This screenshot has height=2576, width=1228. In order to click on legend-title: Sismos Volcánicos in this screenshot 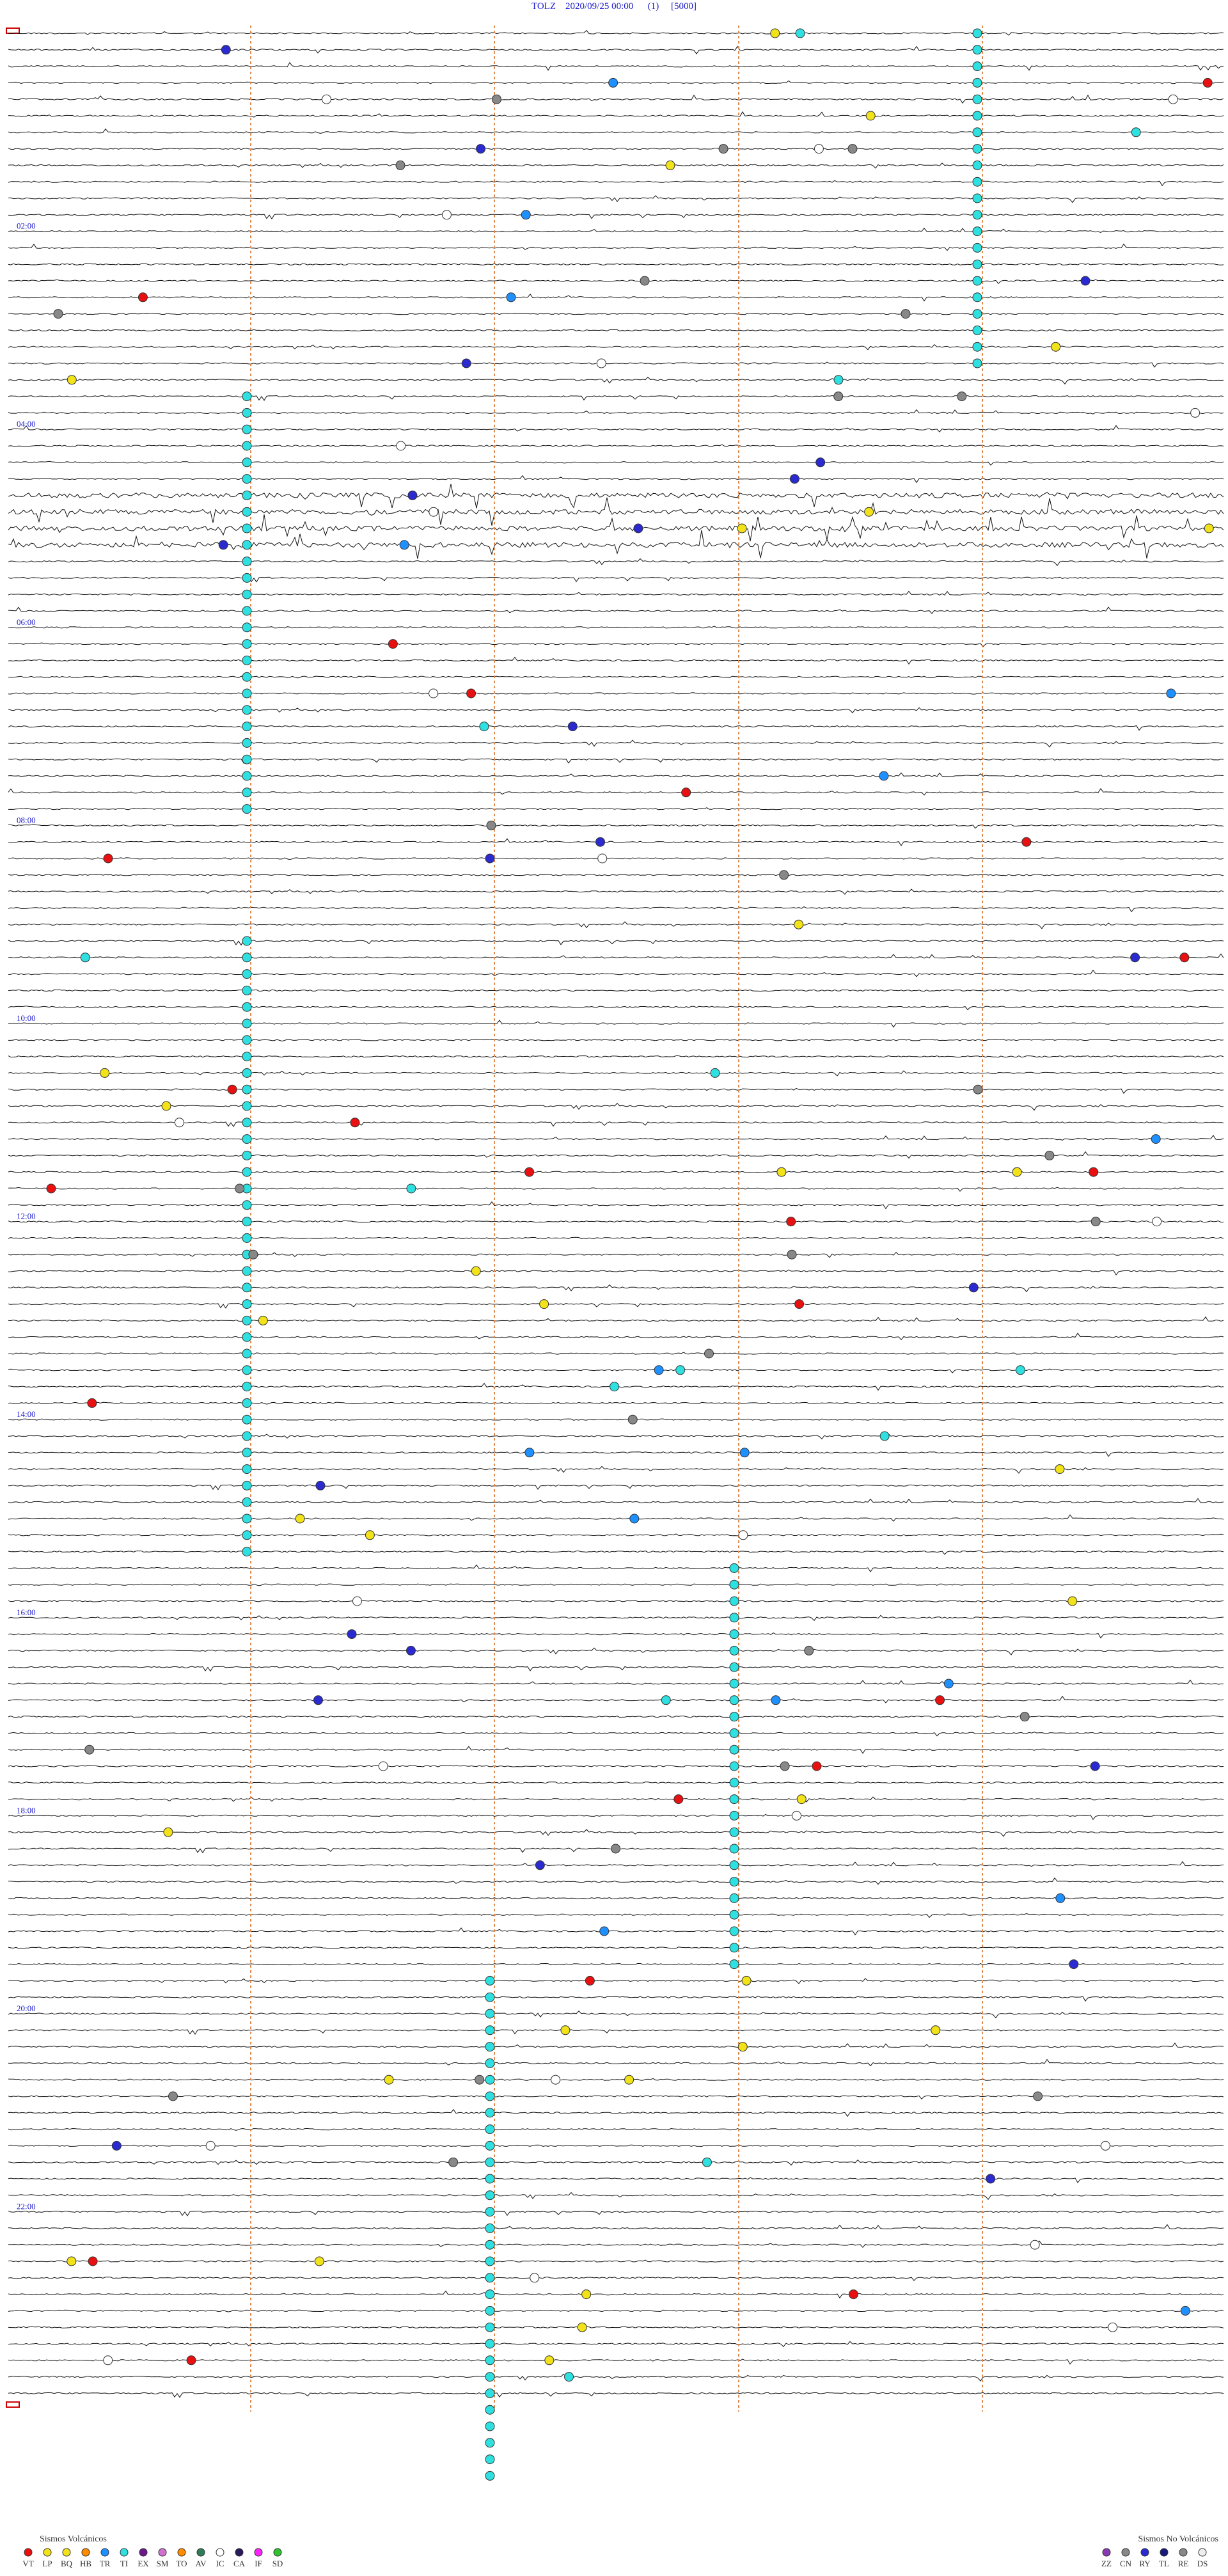, I will do `click(73, 2539)`.